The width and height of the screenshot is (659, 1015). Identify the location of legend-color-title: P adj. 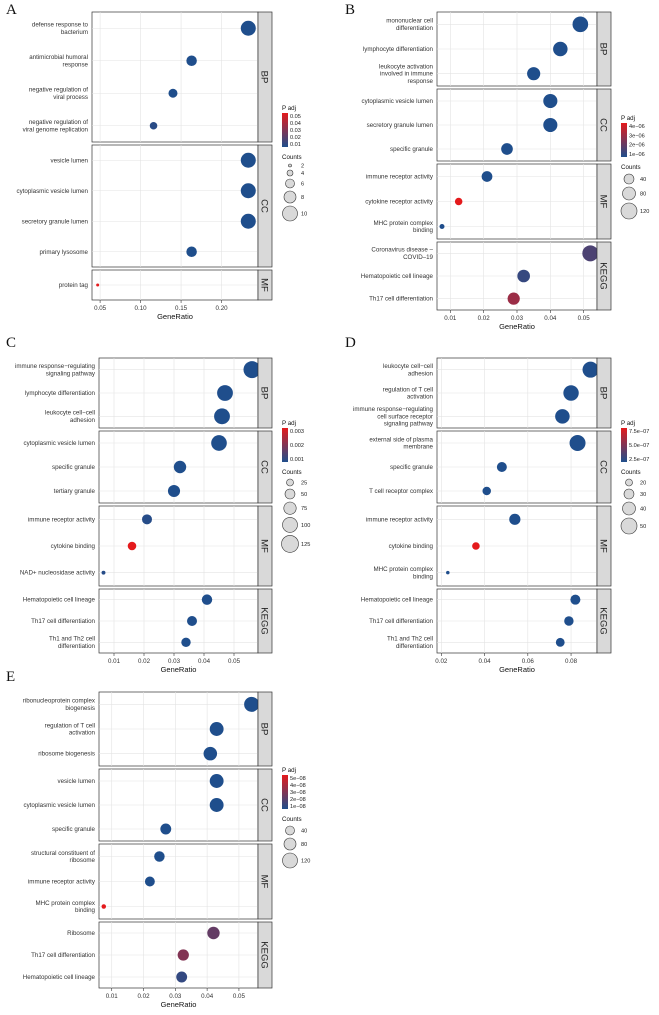
(289, 770).